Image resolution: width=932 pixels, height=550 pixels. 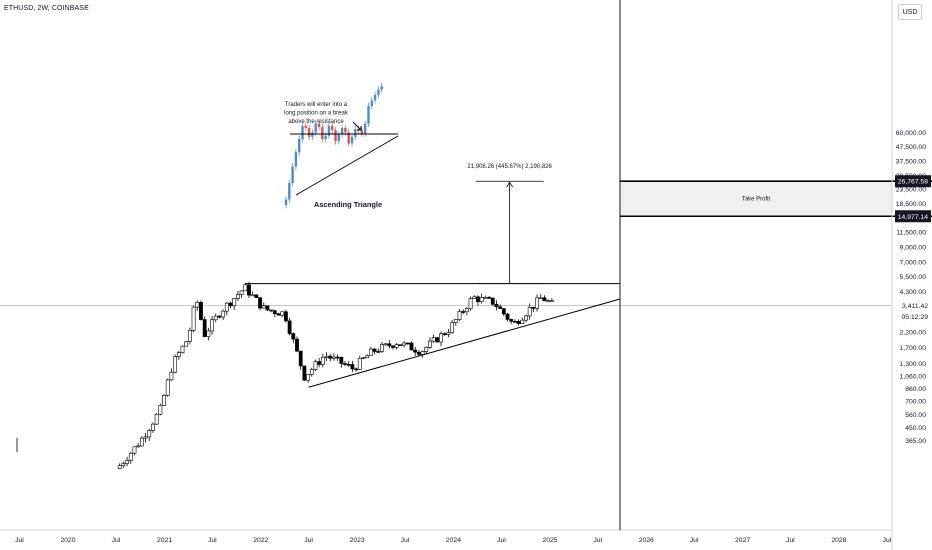 I want to click on time-tick-label: 2021, so click(x=164, y=540).